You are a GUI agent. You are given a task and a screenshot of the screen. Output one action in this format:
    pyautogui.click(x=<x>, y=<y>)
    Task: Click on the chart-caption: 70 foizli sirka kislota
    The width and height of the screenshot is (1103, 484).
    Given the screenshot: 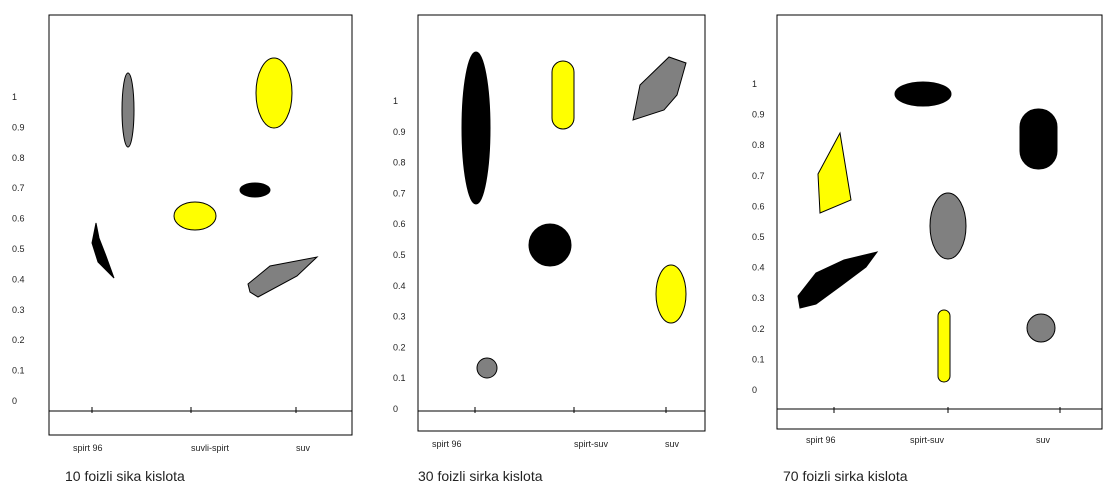 What is the action you would take?
    pyautogui.click(x=845, y=476)
    